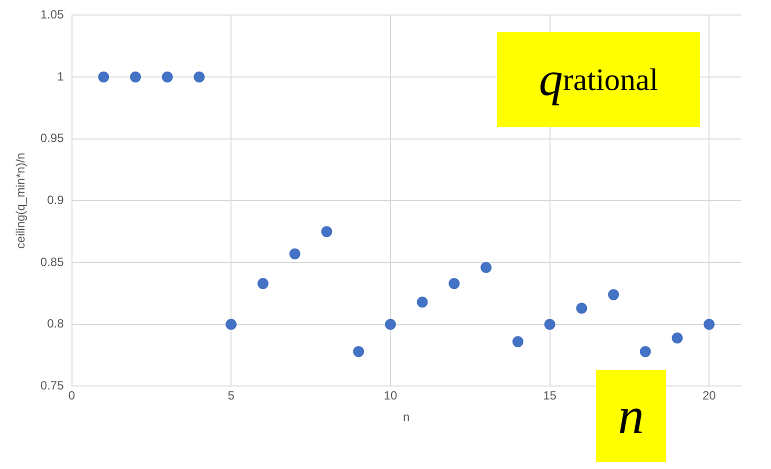 The image size is (771, 469). I want to click on x-axis-title: n, so click(406, 417).